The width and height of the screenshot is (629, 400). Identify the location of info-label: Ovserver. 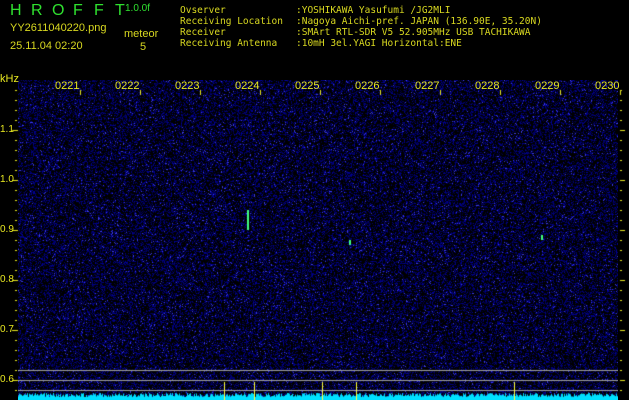
(203, 10).